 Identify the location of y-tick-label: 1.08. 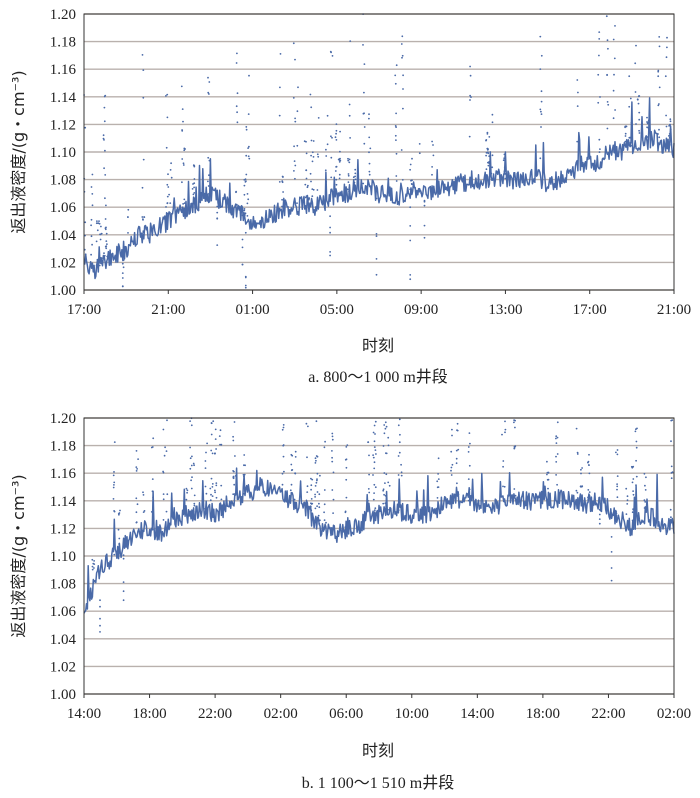
(63, 585).